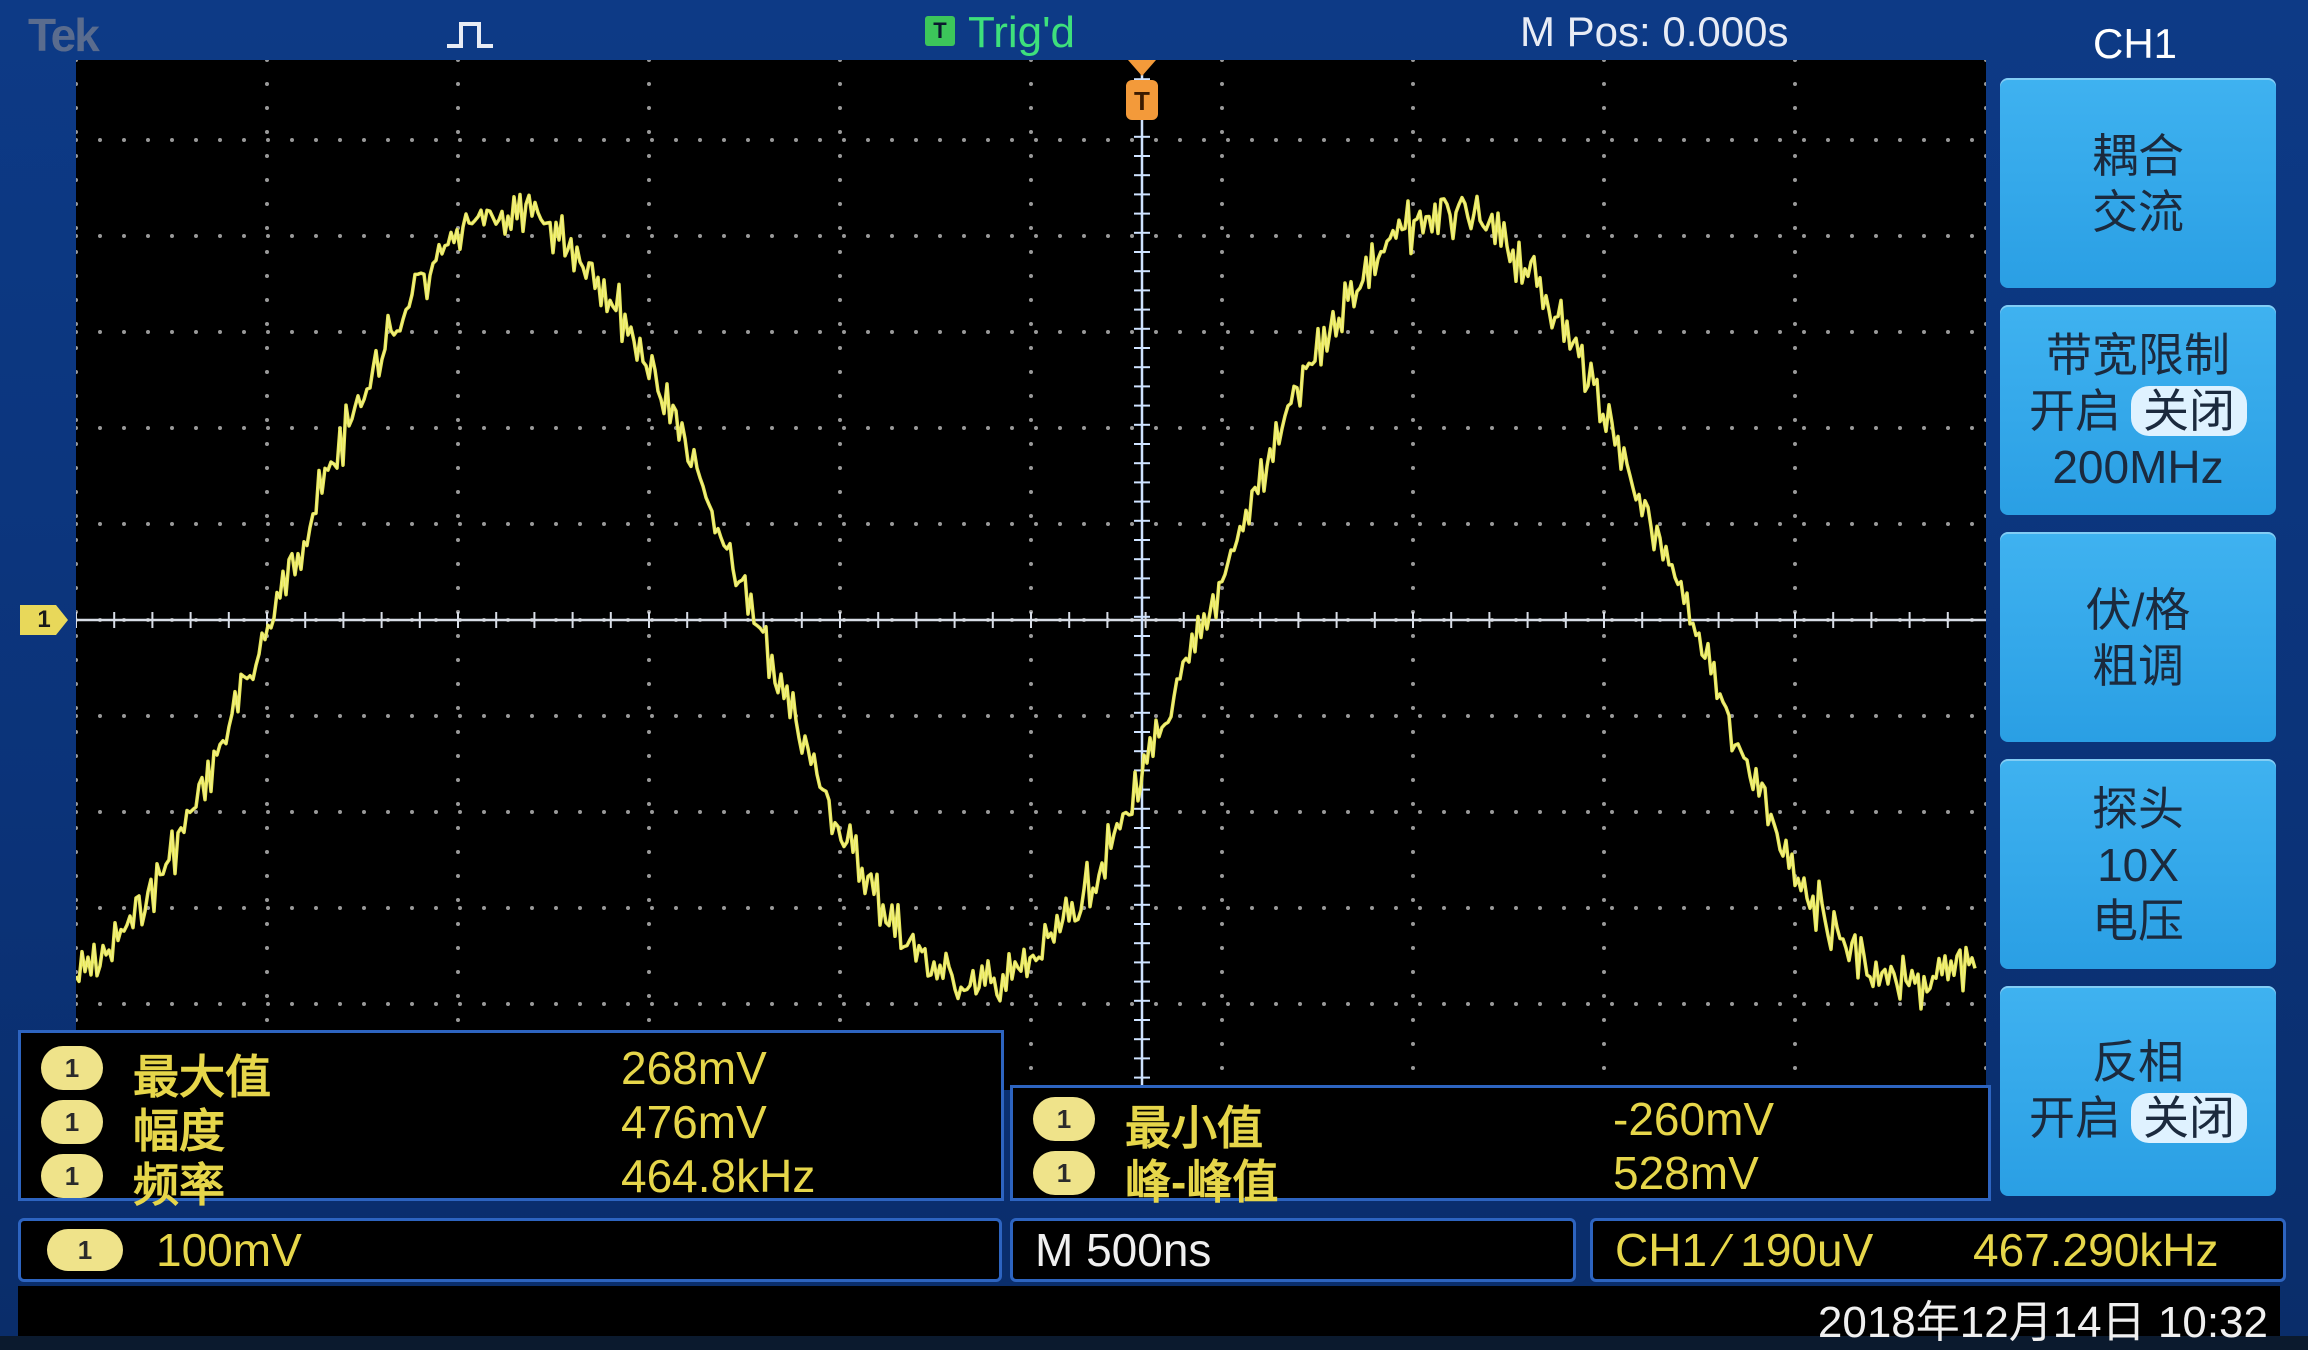 This screenshot has height=1350, width=2308. What do you see at coordinates (2138, 1091) in the screenshot?
I see `invert-button: 反相 开启 关闭` at bounding box center [2138, 1091].